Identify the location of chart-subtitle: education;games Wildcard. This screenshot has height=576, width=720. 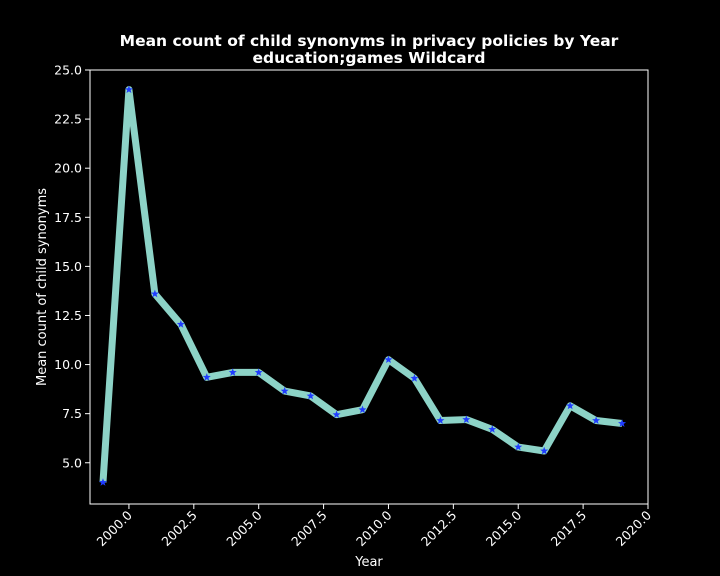
(369, 58).